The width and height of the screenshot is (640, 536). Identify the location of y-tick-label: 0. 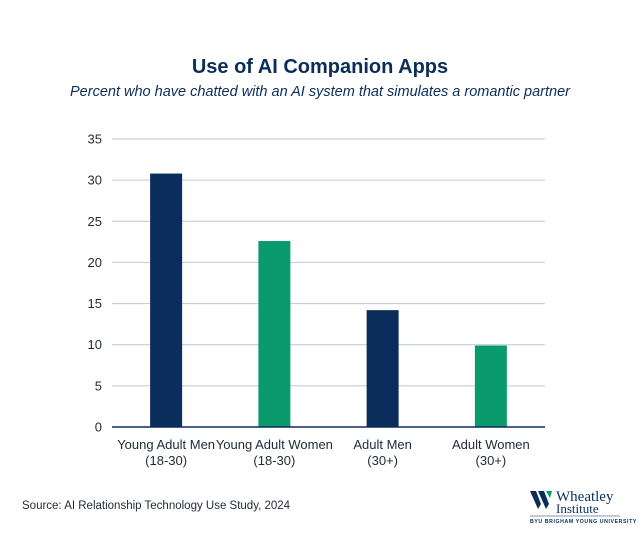
(98, 427).